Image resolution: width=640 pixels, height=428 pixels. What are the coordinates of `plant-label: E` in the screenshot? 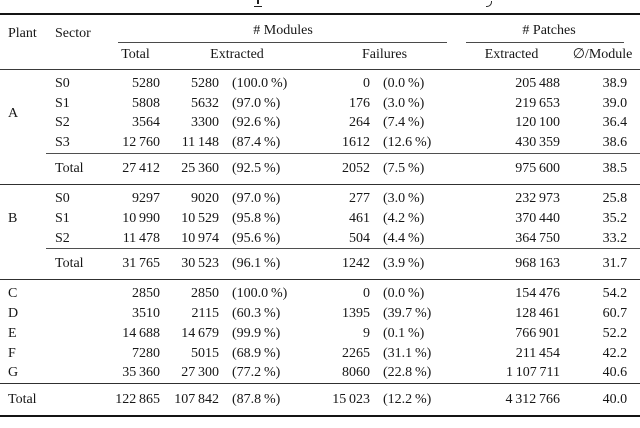 It's located at (12, 333).